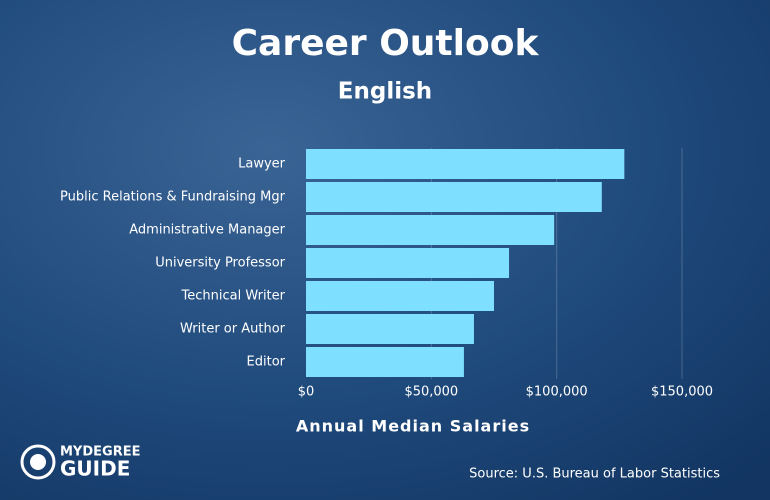 Image resolution: width=770 pixels, height=500 pixels. I want to click on logo-top: MYDEGREE, so click(100, 452).